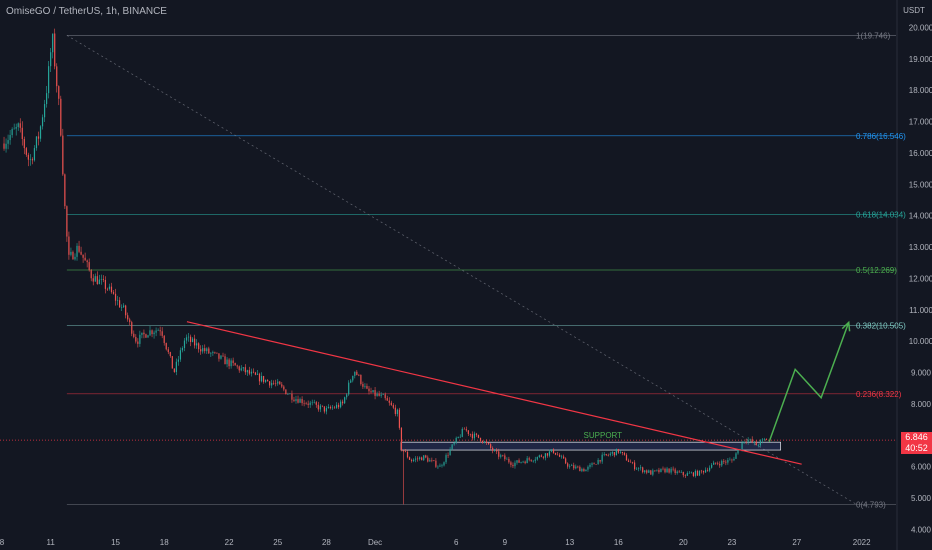 This screenshot has height=550, width=932. What do you see at coordinates (277, 542) in the screenshot?
I see `x-tick-label: 25` at bounding box center [277, 542].